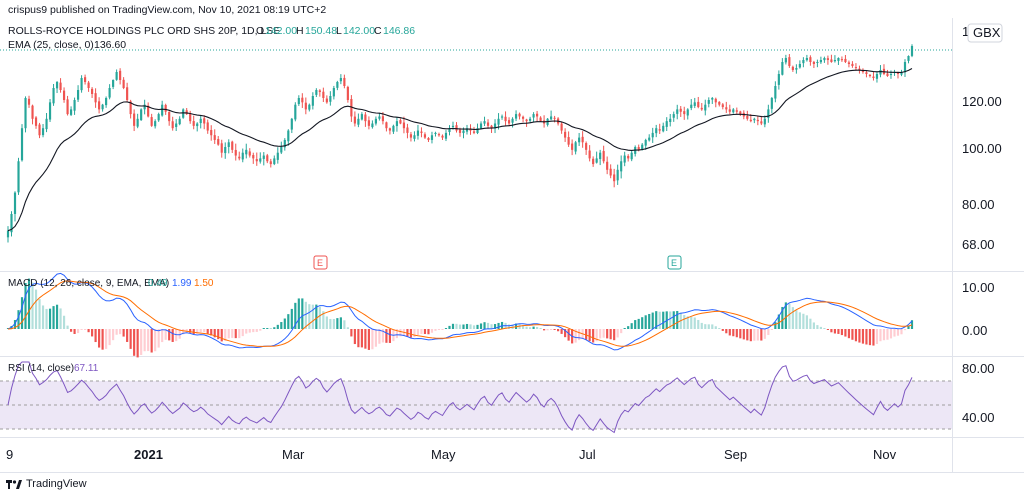 The height and width of the screenshot is (496, 1024). What do you see at coordinates (978, 287) in the screenshot?
I see `macd-tick-10: 10.00` at bounding box center [978, 287].